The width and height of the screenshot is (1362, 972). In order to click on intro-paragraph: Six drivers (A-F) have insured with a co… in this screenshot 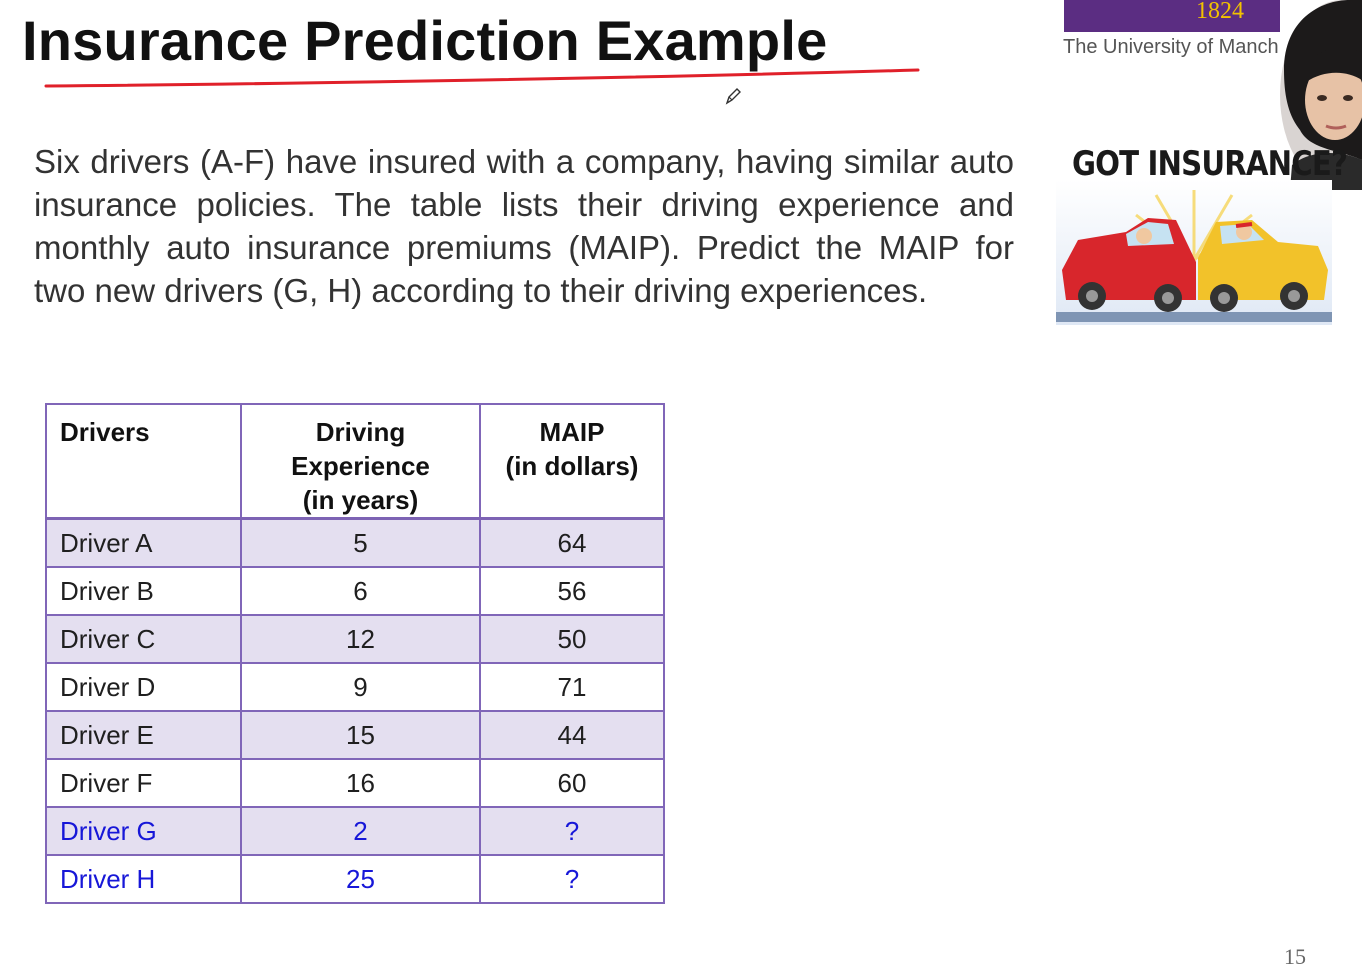, I will do `click(524, 226)`.